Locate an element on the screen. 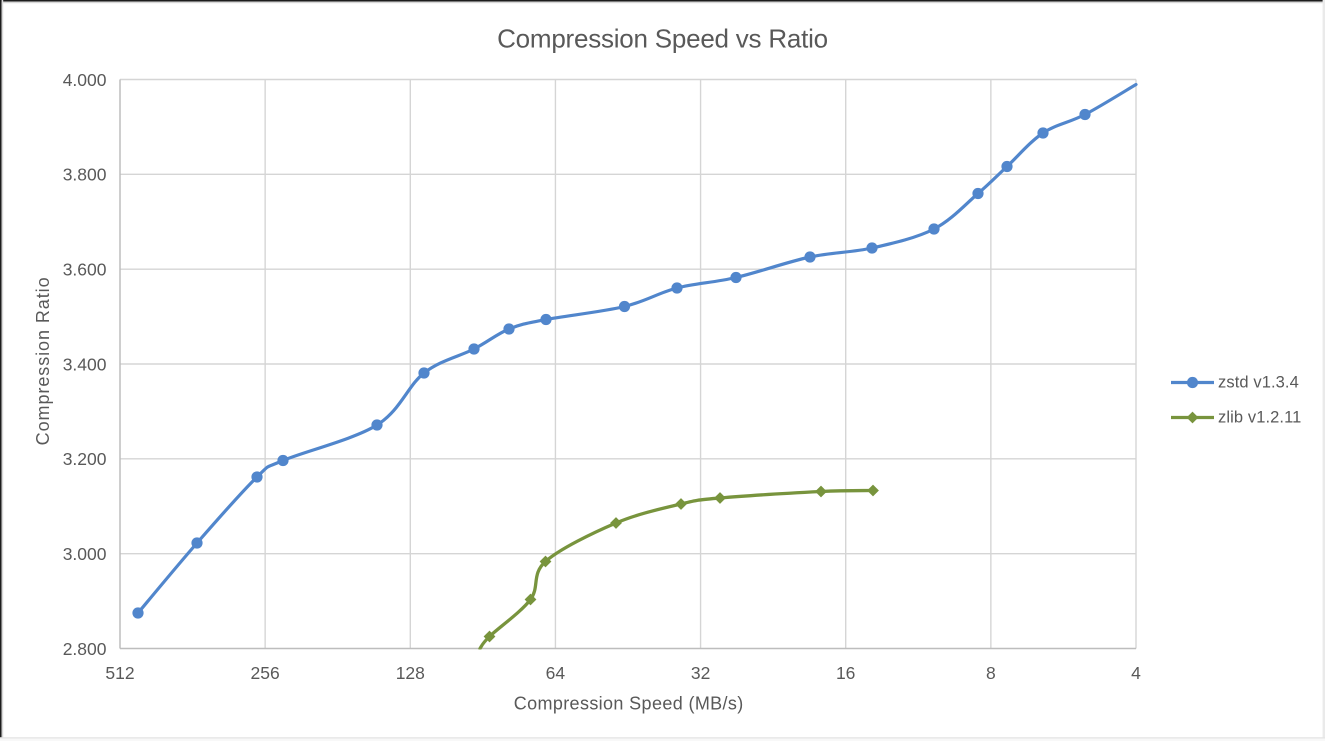 This screenshot has height=741, width=1325. svg-text: 128 is located at coordinates (410, 673).